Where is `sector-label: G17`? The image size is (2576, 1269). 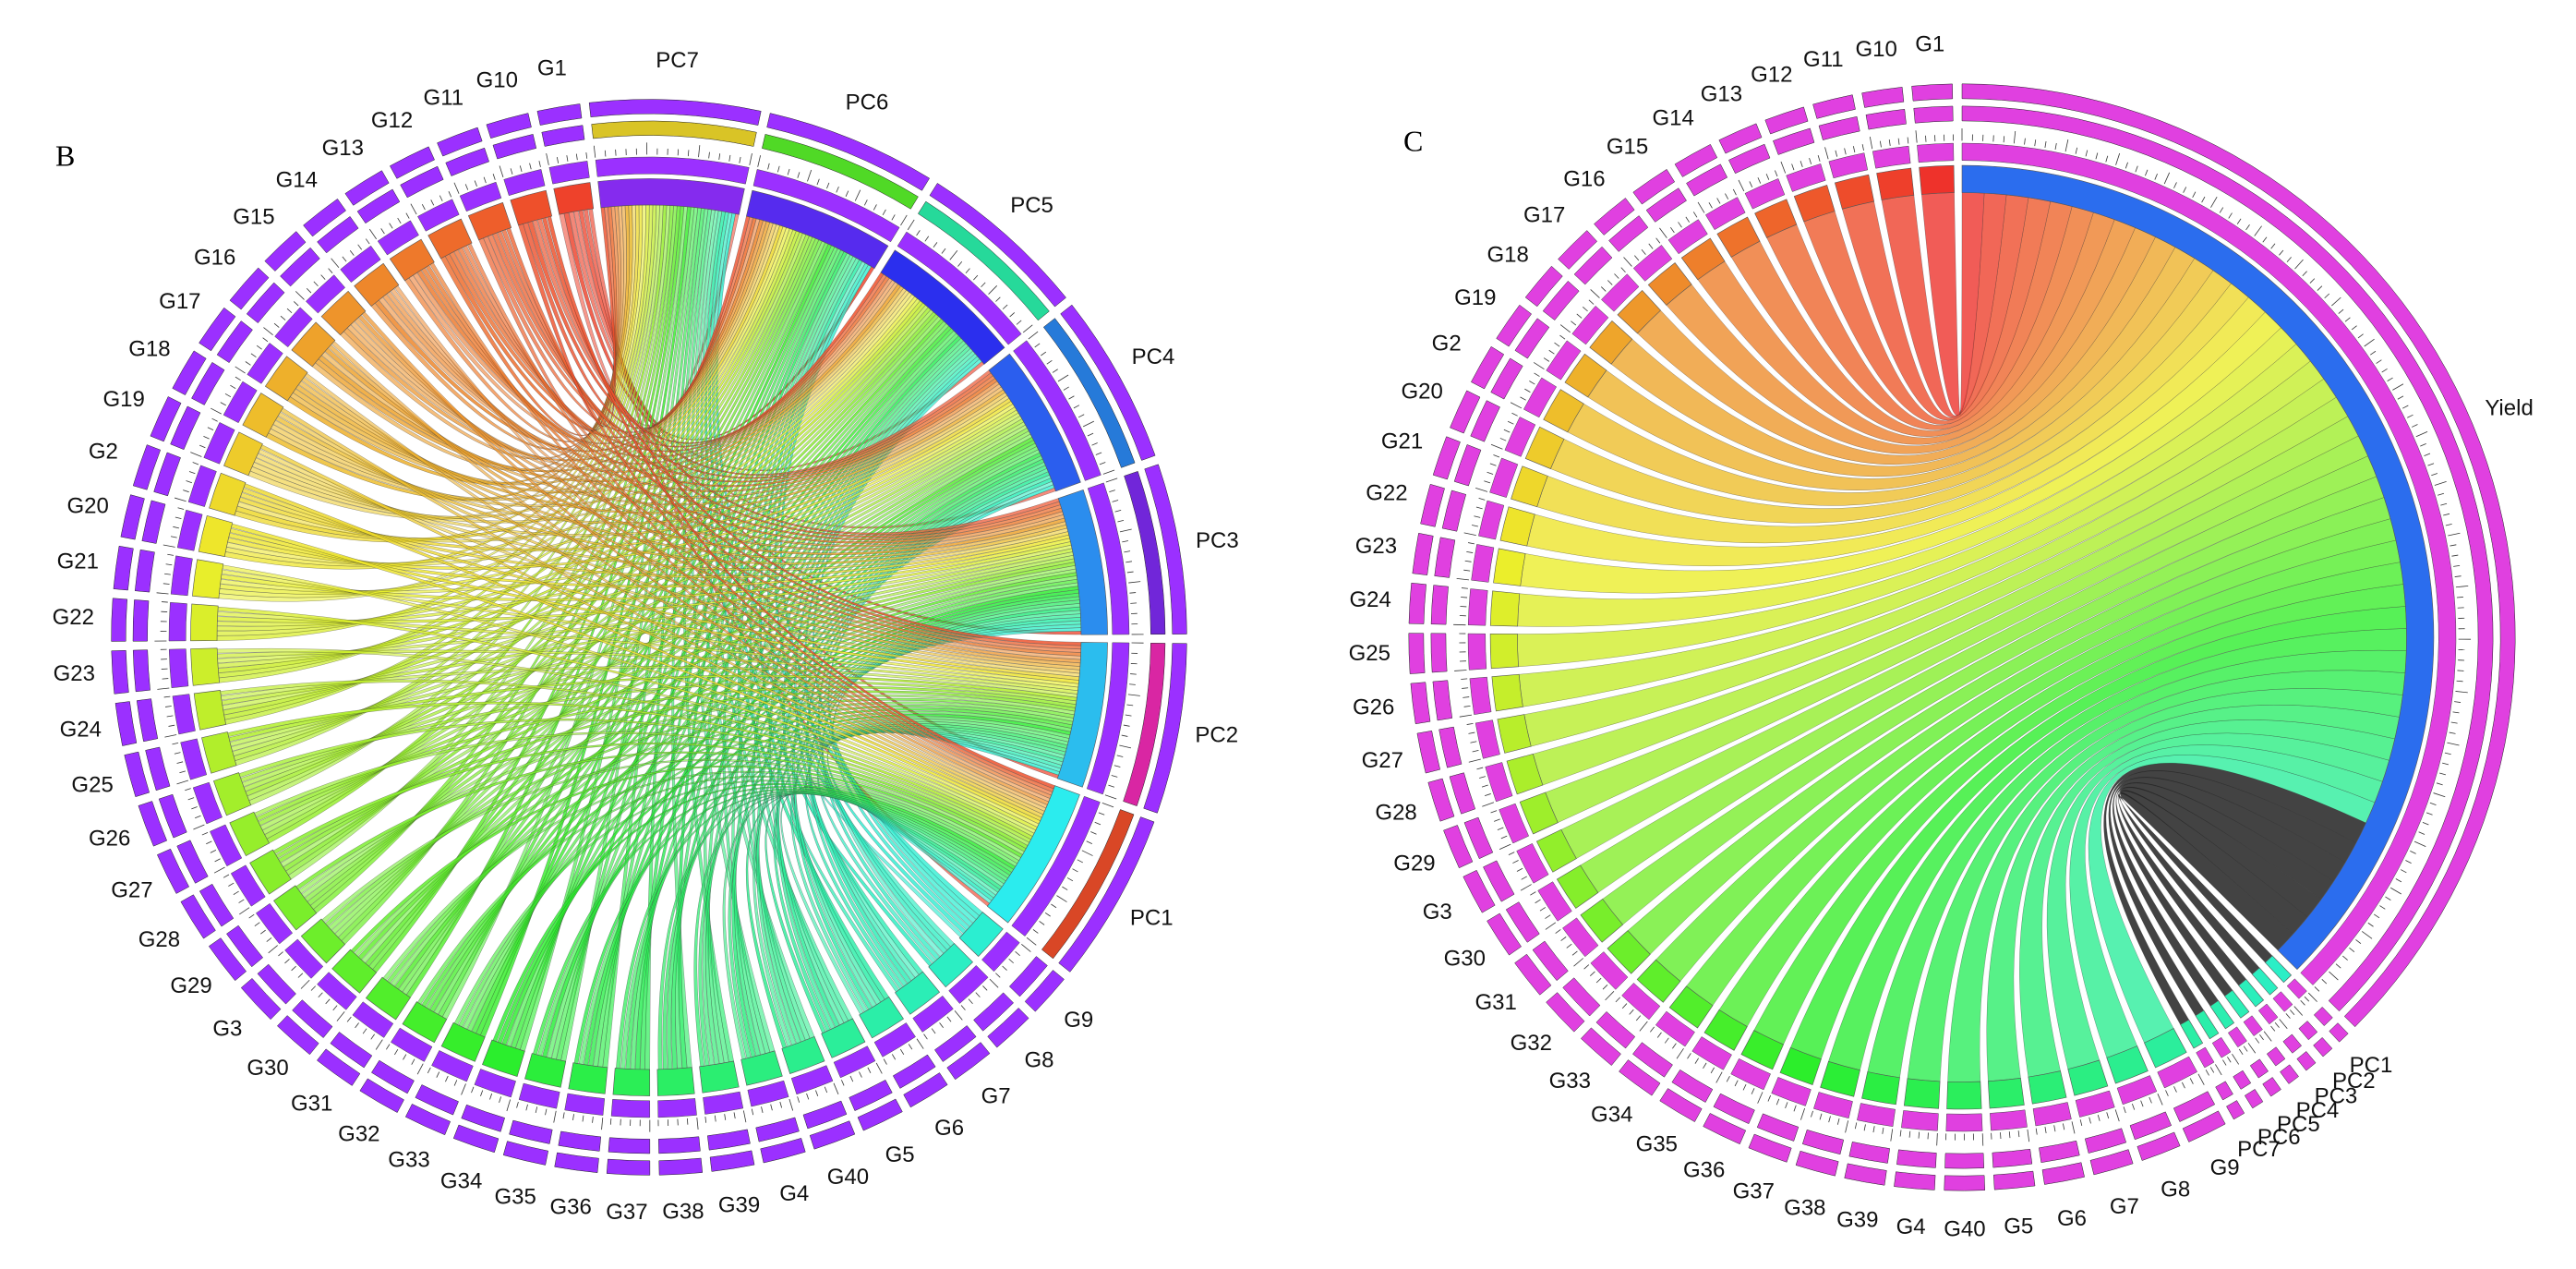 sector-label: G17 is located at coordinates (1544, 215).